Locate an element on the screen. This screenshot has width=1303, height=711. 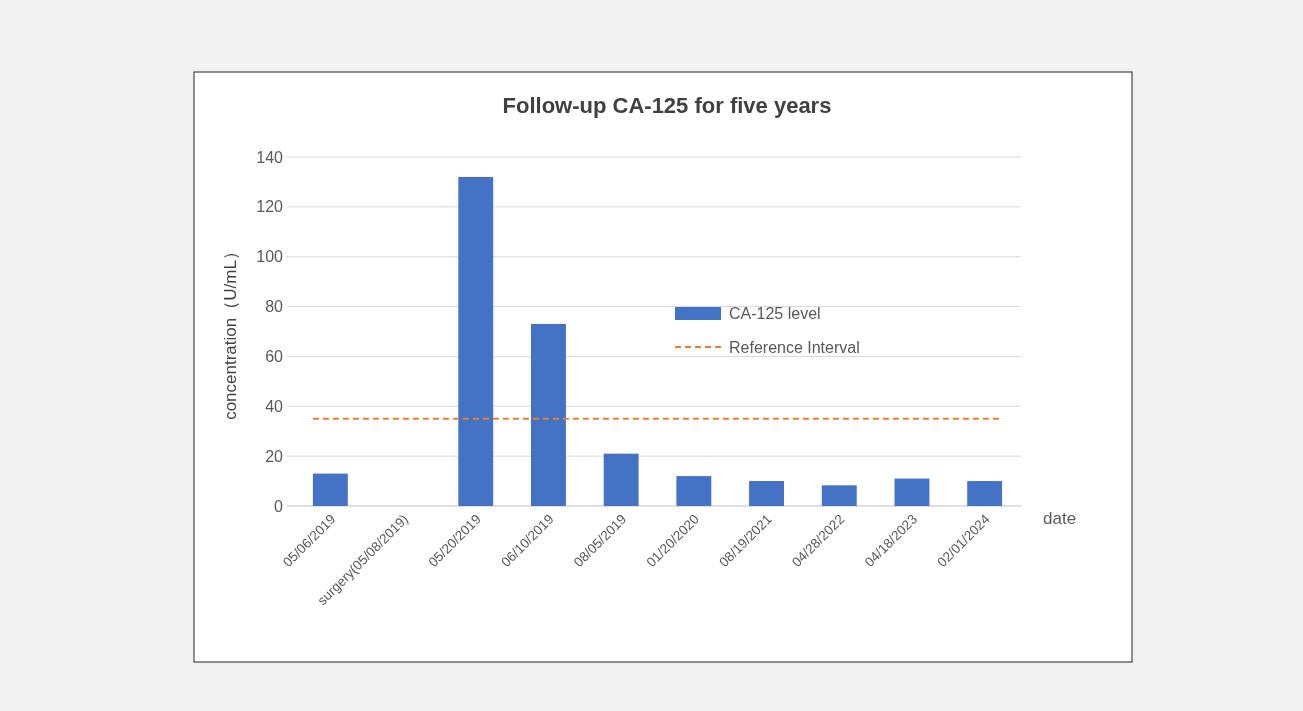
y-tick-label: 20 is located at coordinates (274, 456).